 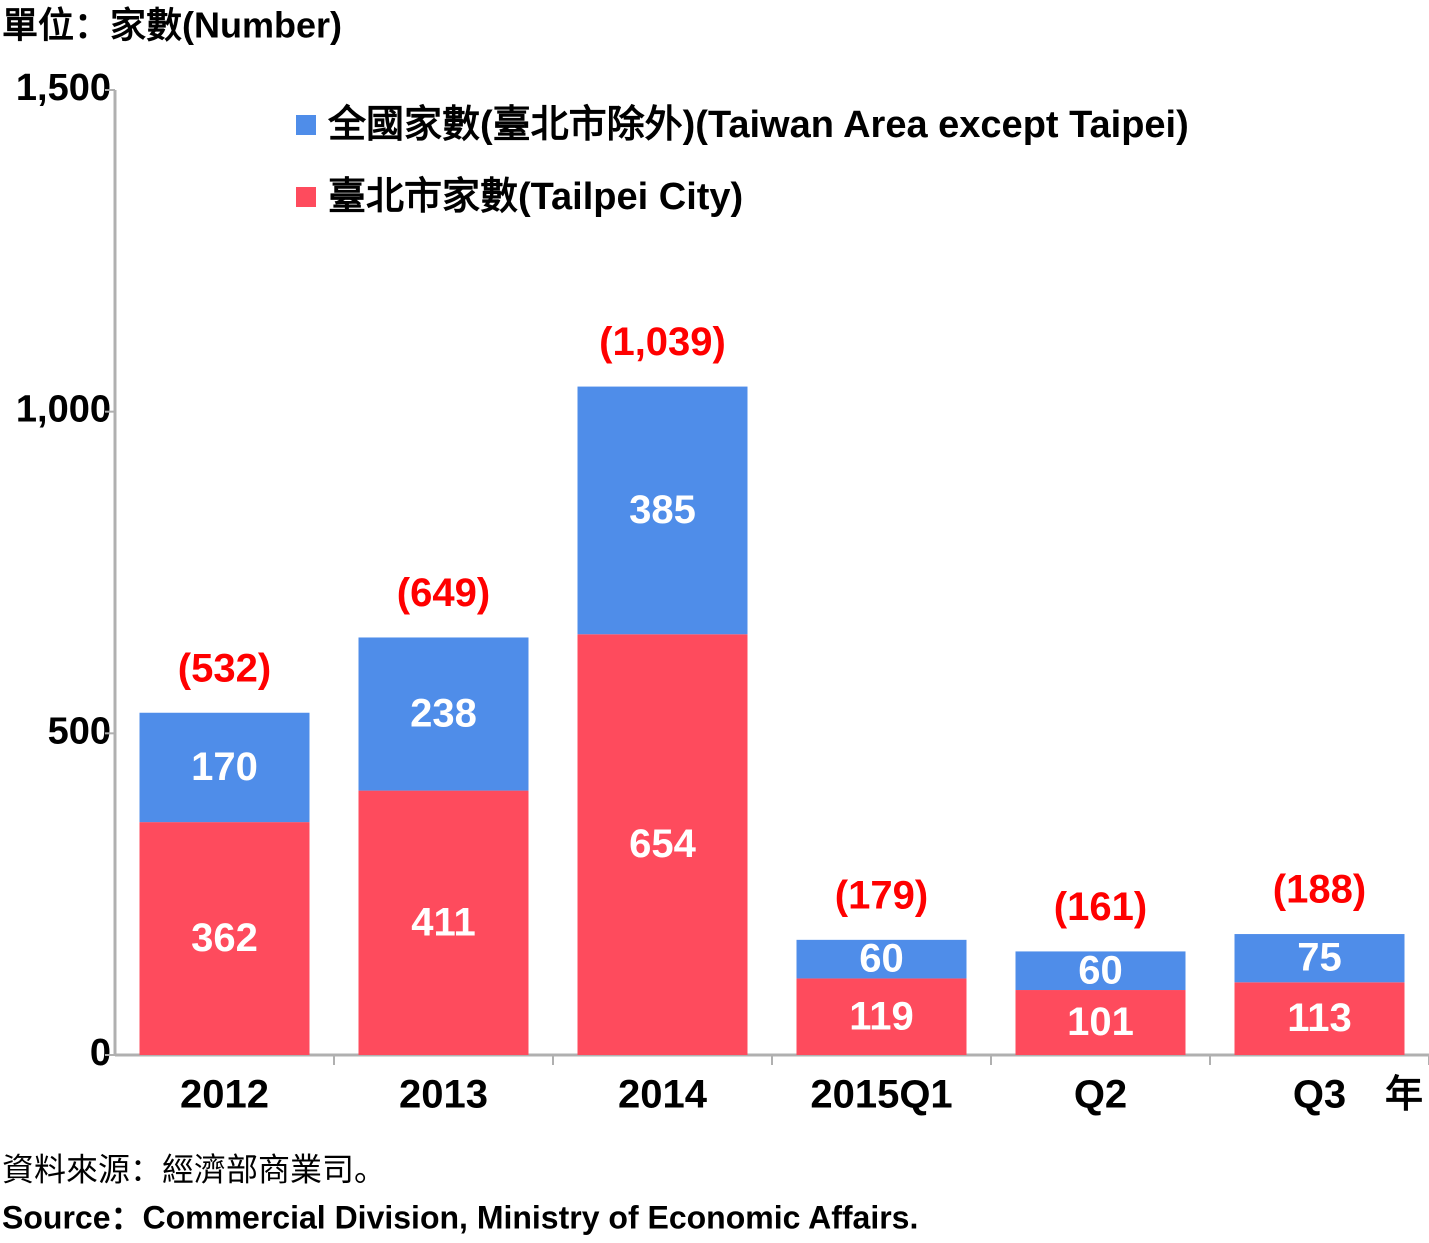 What do you see at coordinates (881, 1095) in the screenshot?
I see `x-tick-label: 2015Q1` at bounding box center [881, 1095].